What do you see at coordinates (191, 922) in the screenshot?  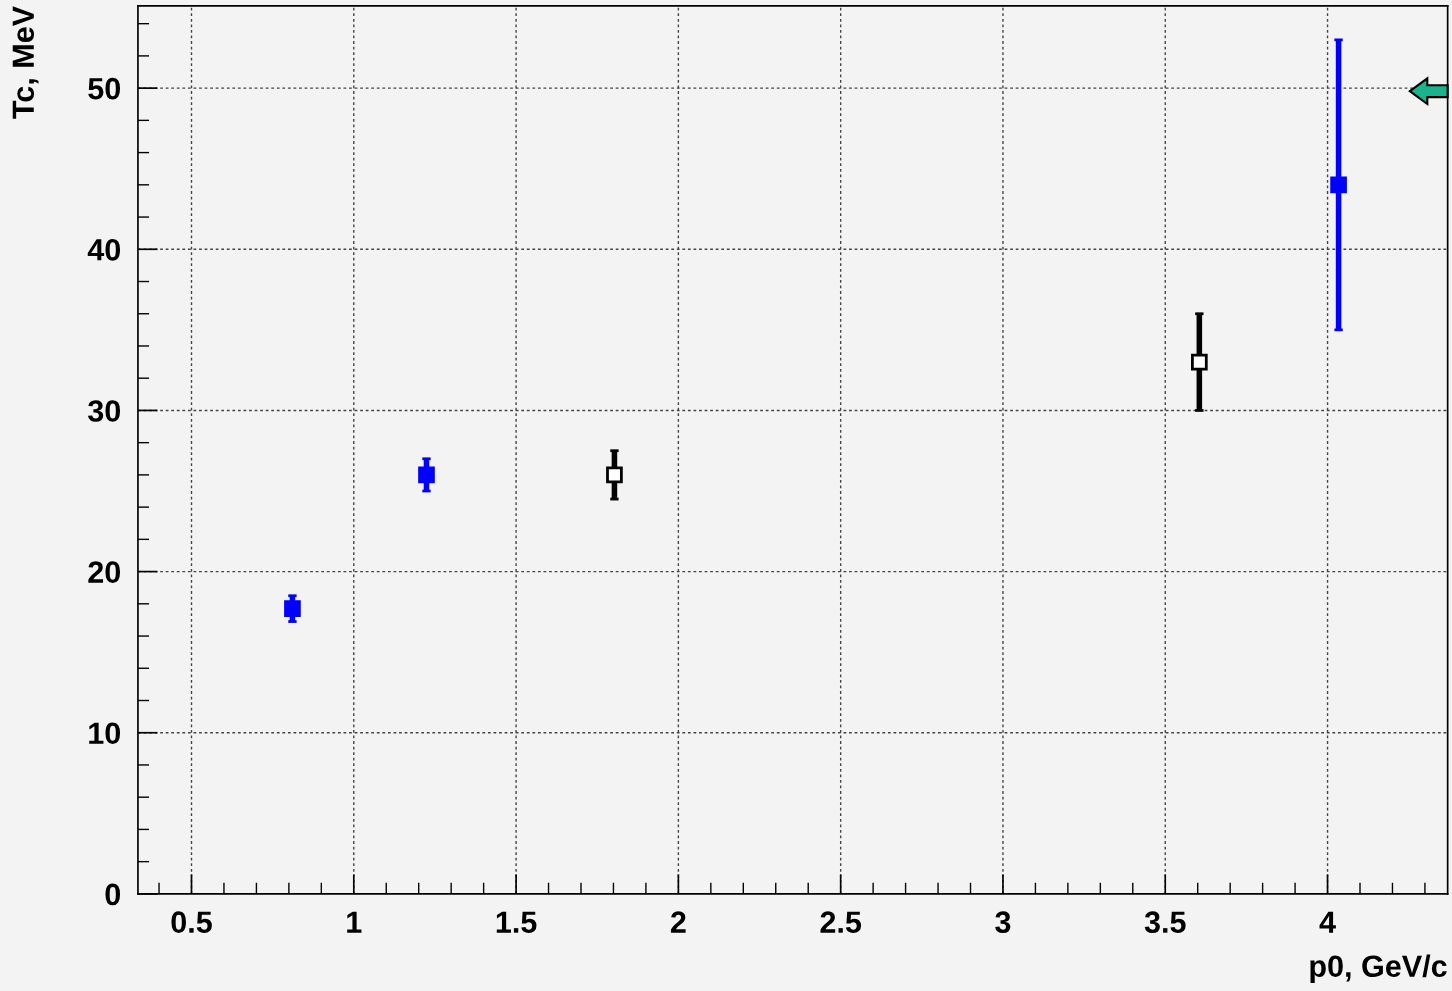 I see `x-tick-label: 0.5` at bounding box center [191, 922].